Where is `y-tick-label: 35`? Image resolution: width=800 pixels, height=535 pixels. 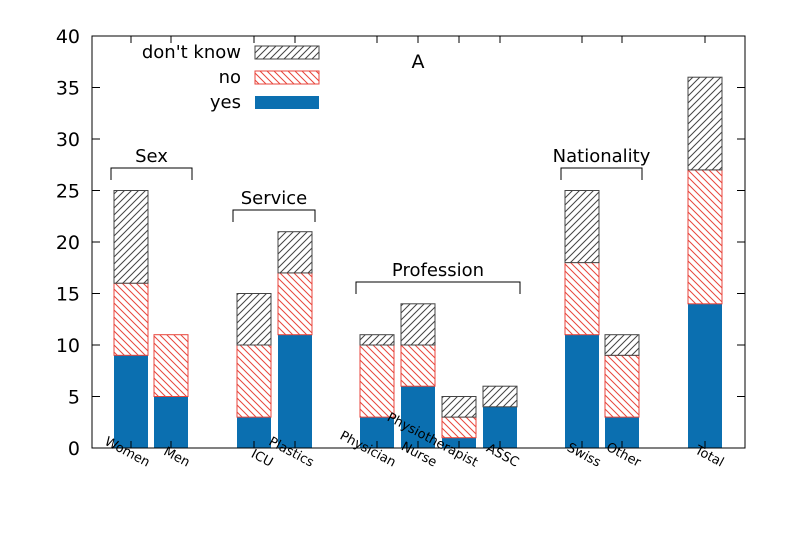
y-tick-label: 35 is located at coordinates (68, 89).